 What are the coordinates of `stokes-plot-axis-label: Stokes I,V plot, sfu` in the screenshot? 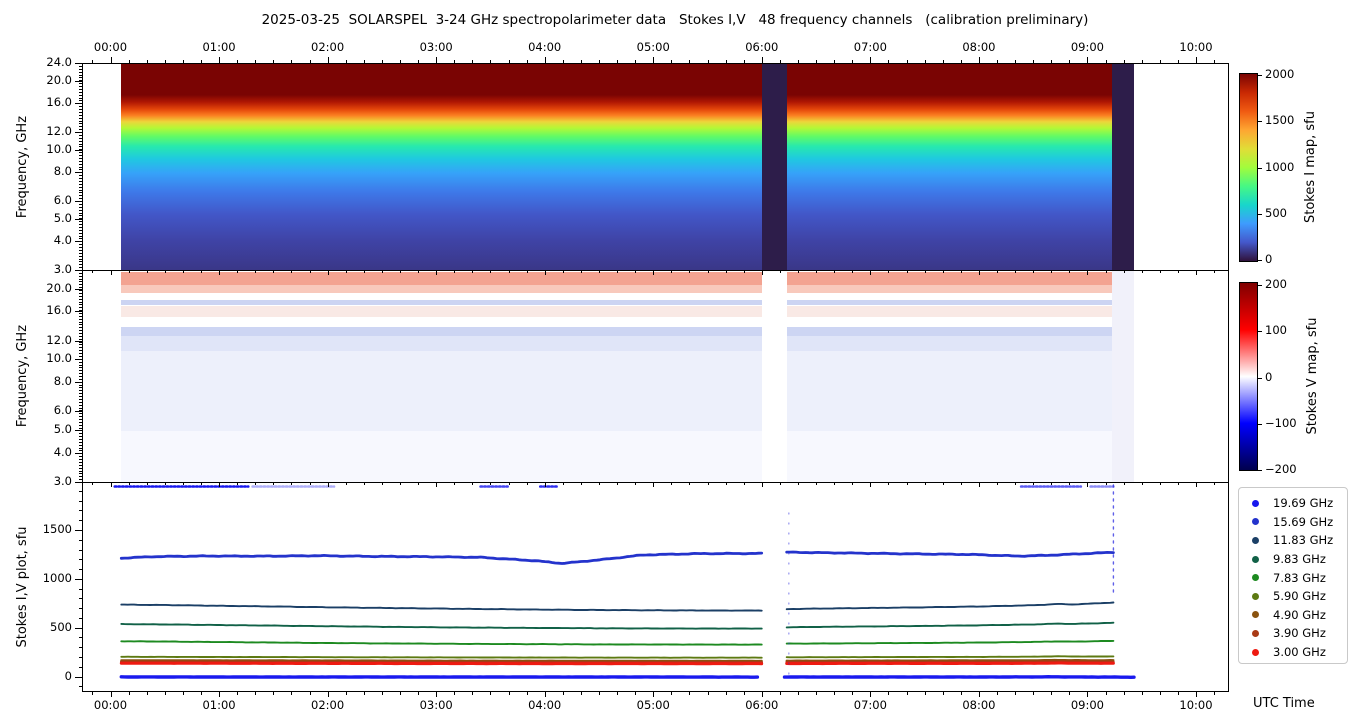 It's located at (22, 587).